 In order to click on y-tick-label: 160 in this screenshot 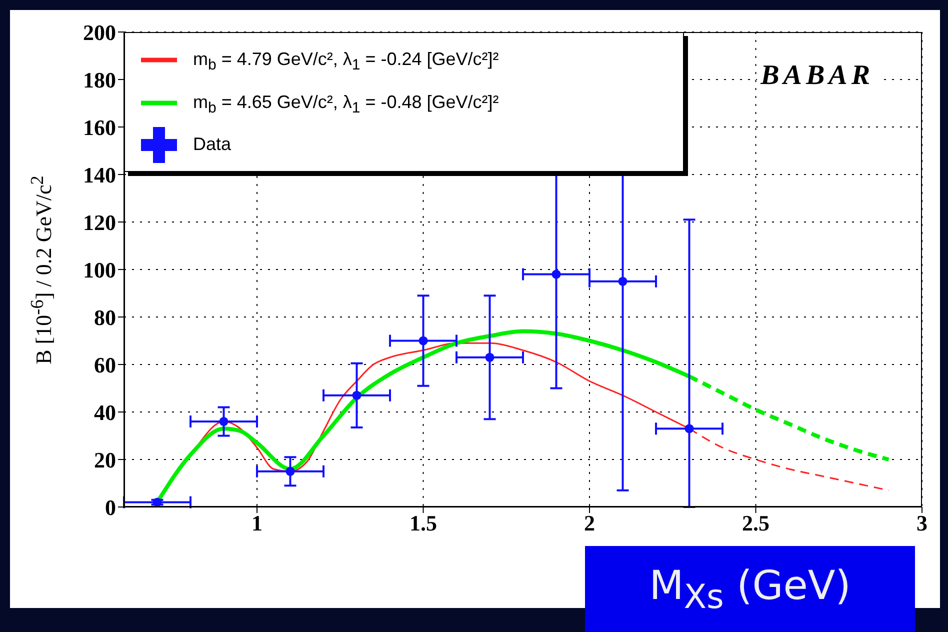, I will do `click(99, 127)`.